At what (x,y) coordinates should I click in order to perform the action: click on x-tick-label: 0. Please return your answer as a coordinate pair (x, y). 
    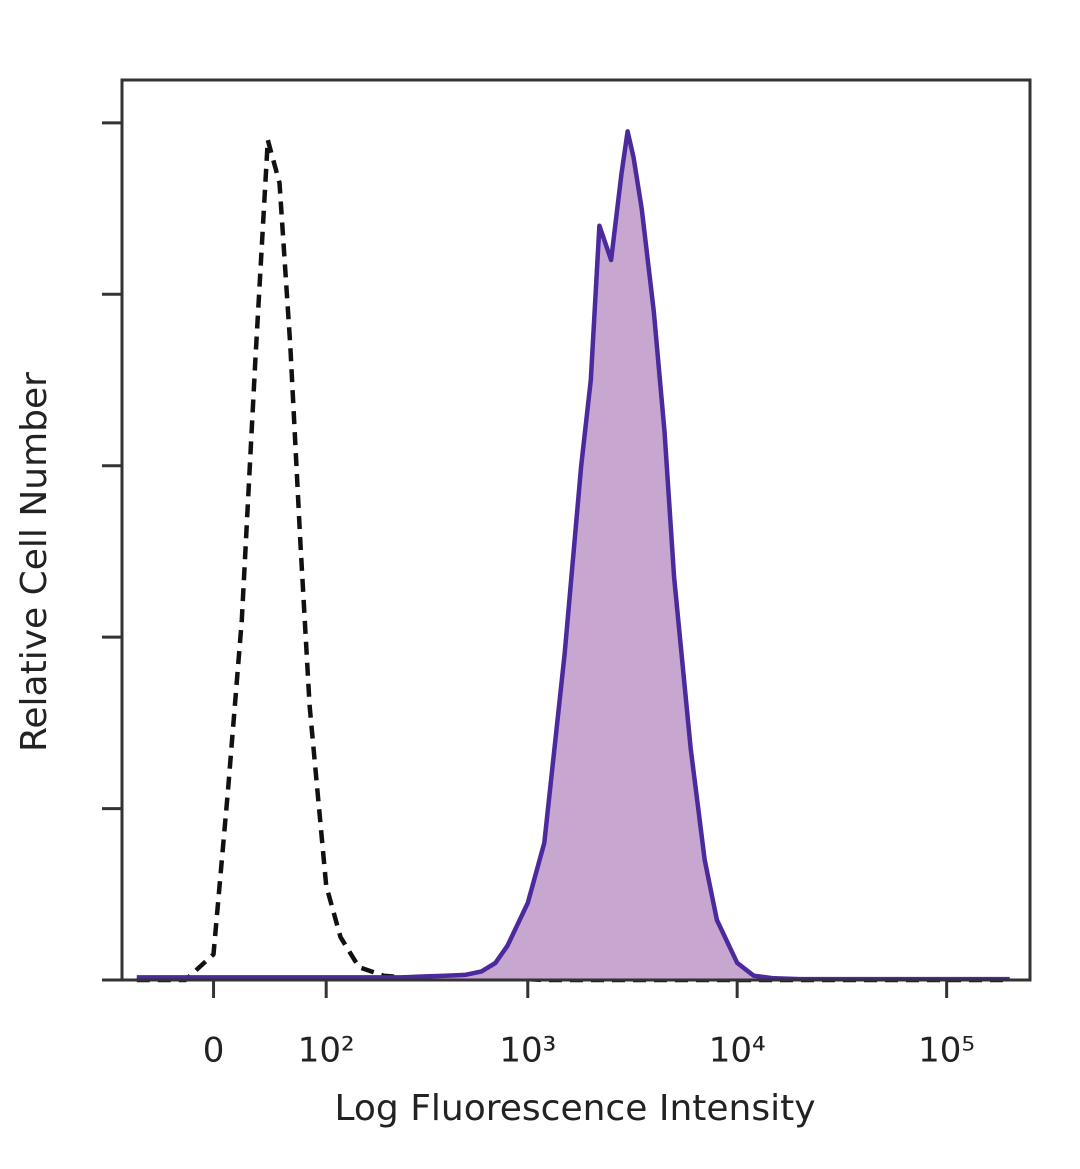
    Looking at the image, I should click on (214, 1051).